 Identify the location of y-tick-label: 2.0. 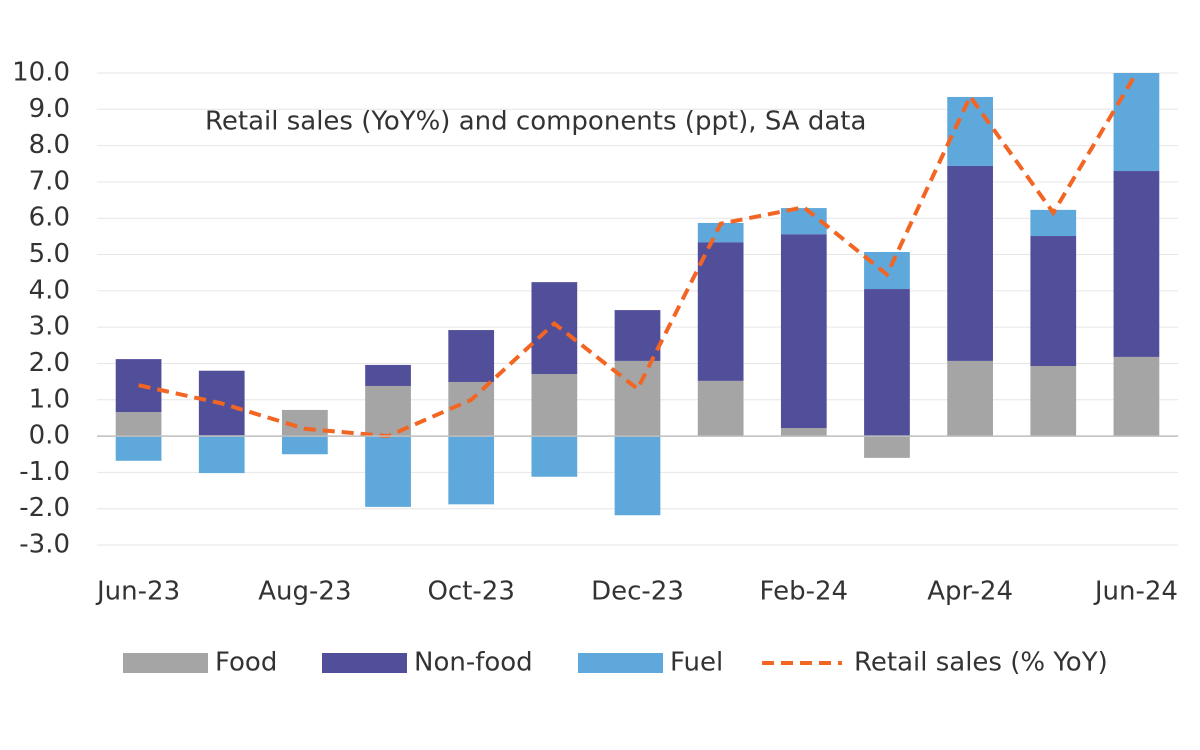
(49, 363).